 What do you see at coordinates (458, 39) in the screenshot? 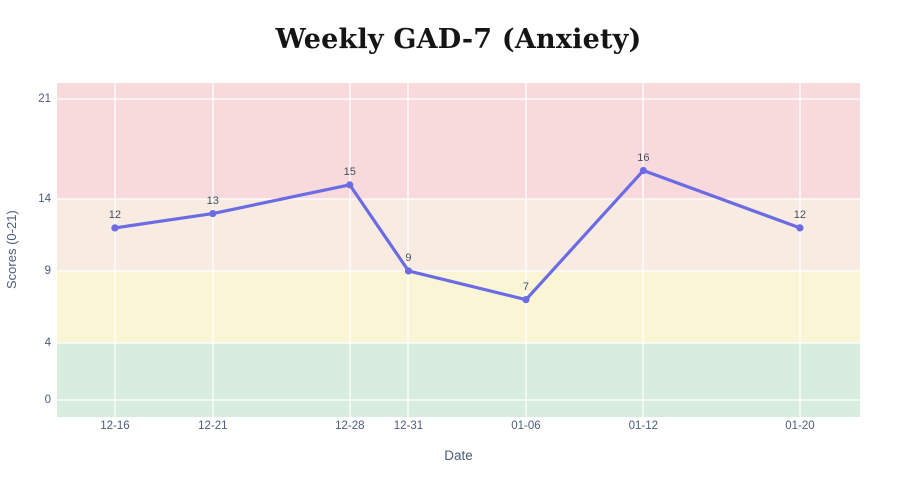
I see `chart-title: Weekly GAD-7 (Anxiety)` at bounding box center [458, 39].